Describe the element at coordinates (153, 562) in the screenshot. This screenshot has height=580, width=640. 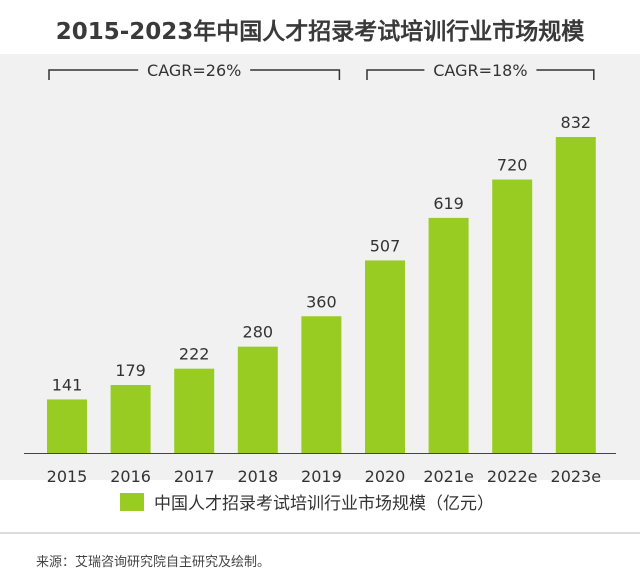
I see `source-note: 来源：艾瑞咨询研究院自主研究及绘制。` at that location.